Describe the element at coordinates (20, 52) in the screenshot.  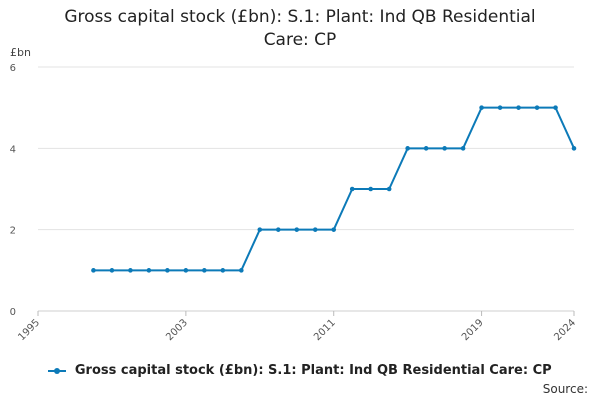
I see `y-axis-label: £bn` at that location.